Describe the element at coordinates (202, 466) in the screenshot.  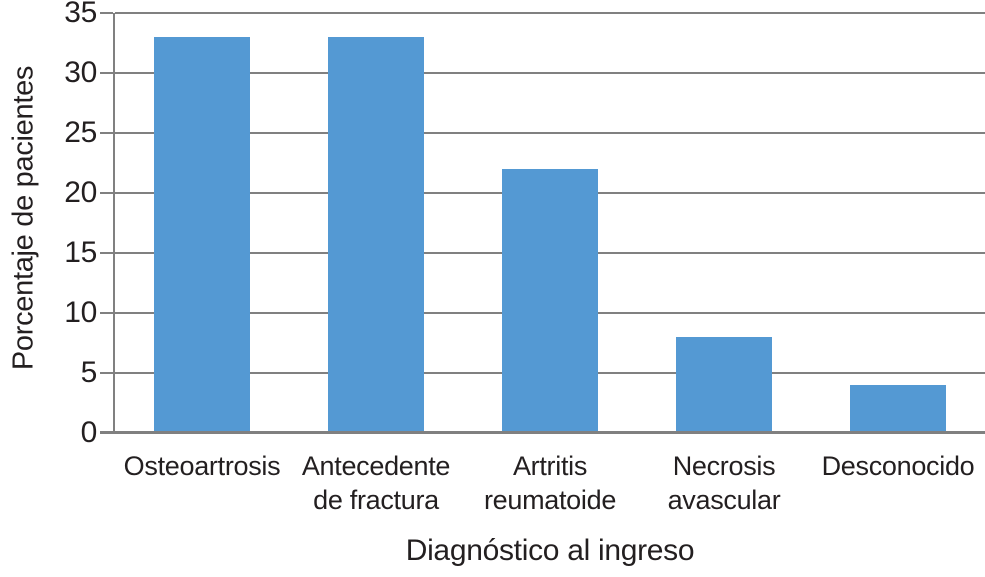
I see `x-category-label: Osteoartrosis` at that location.